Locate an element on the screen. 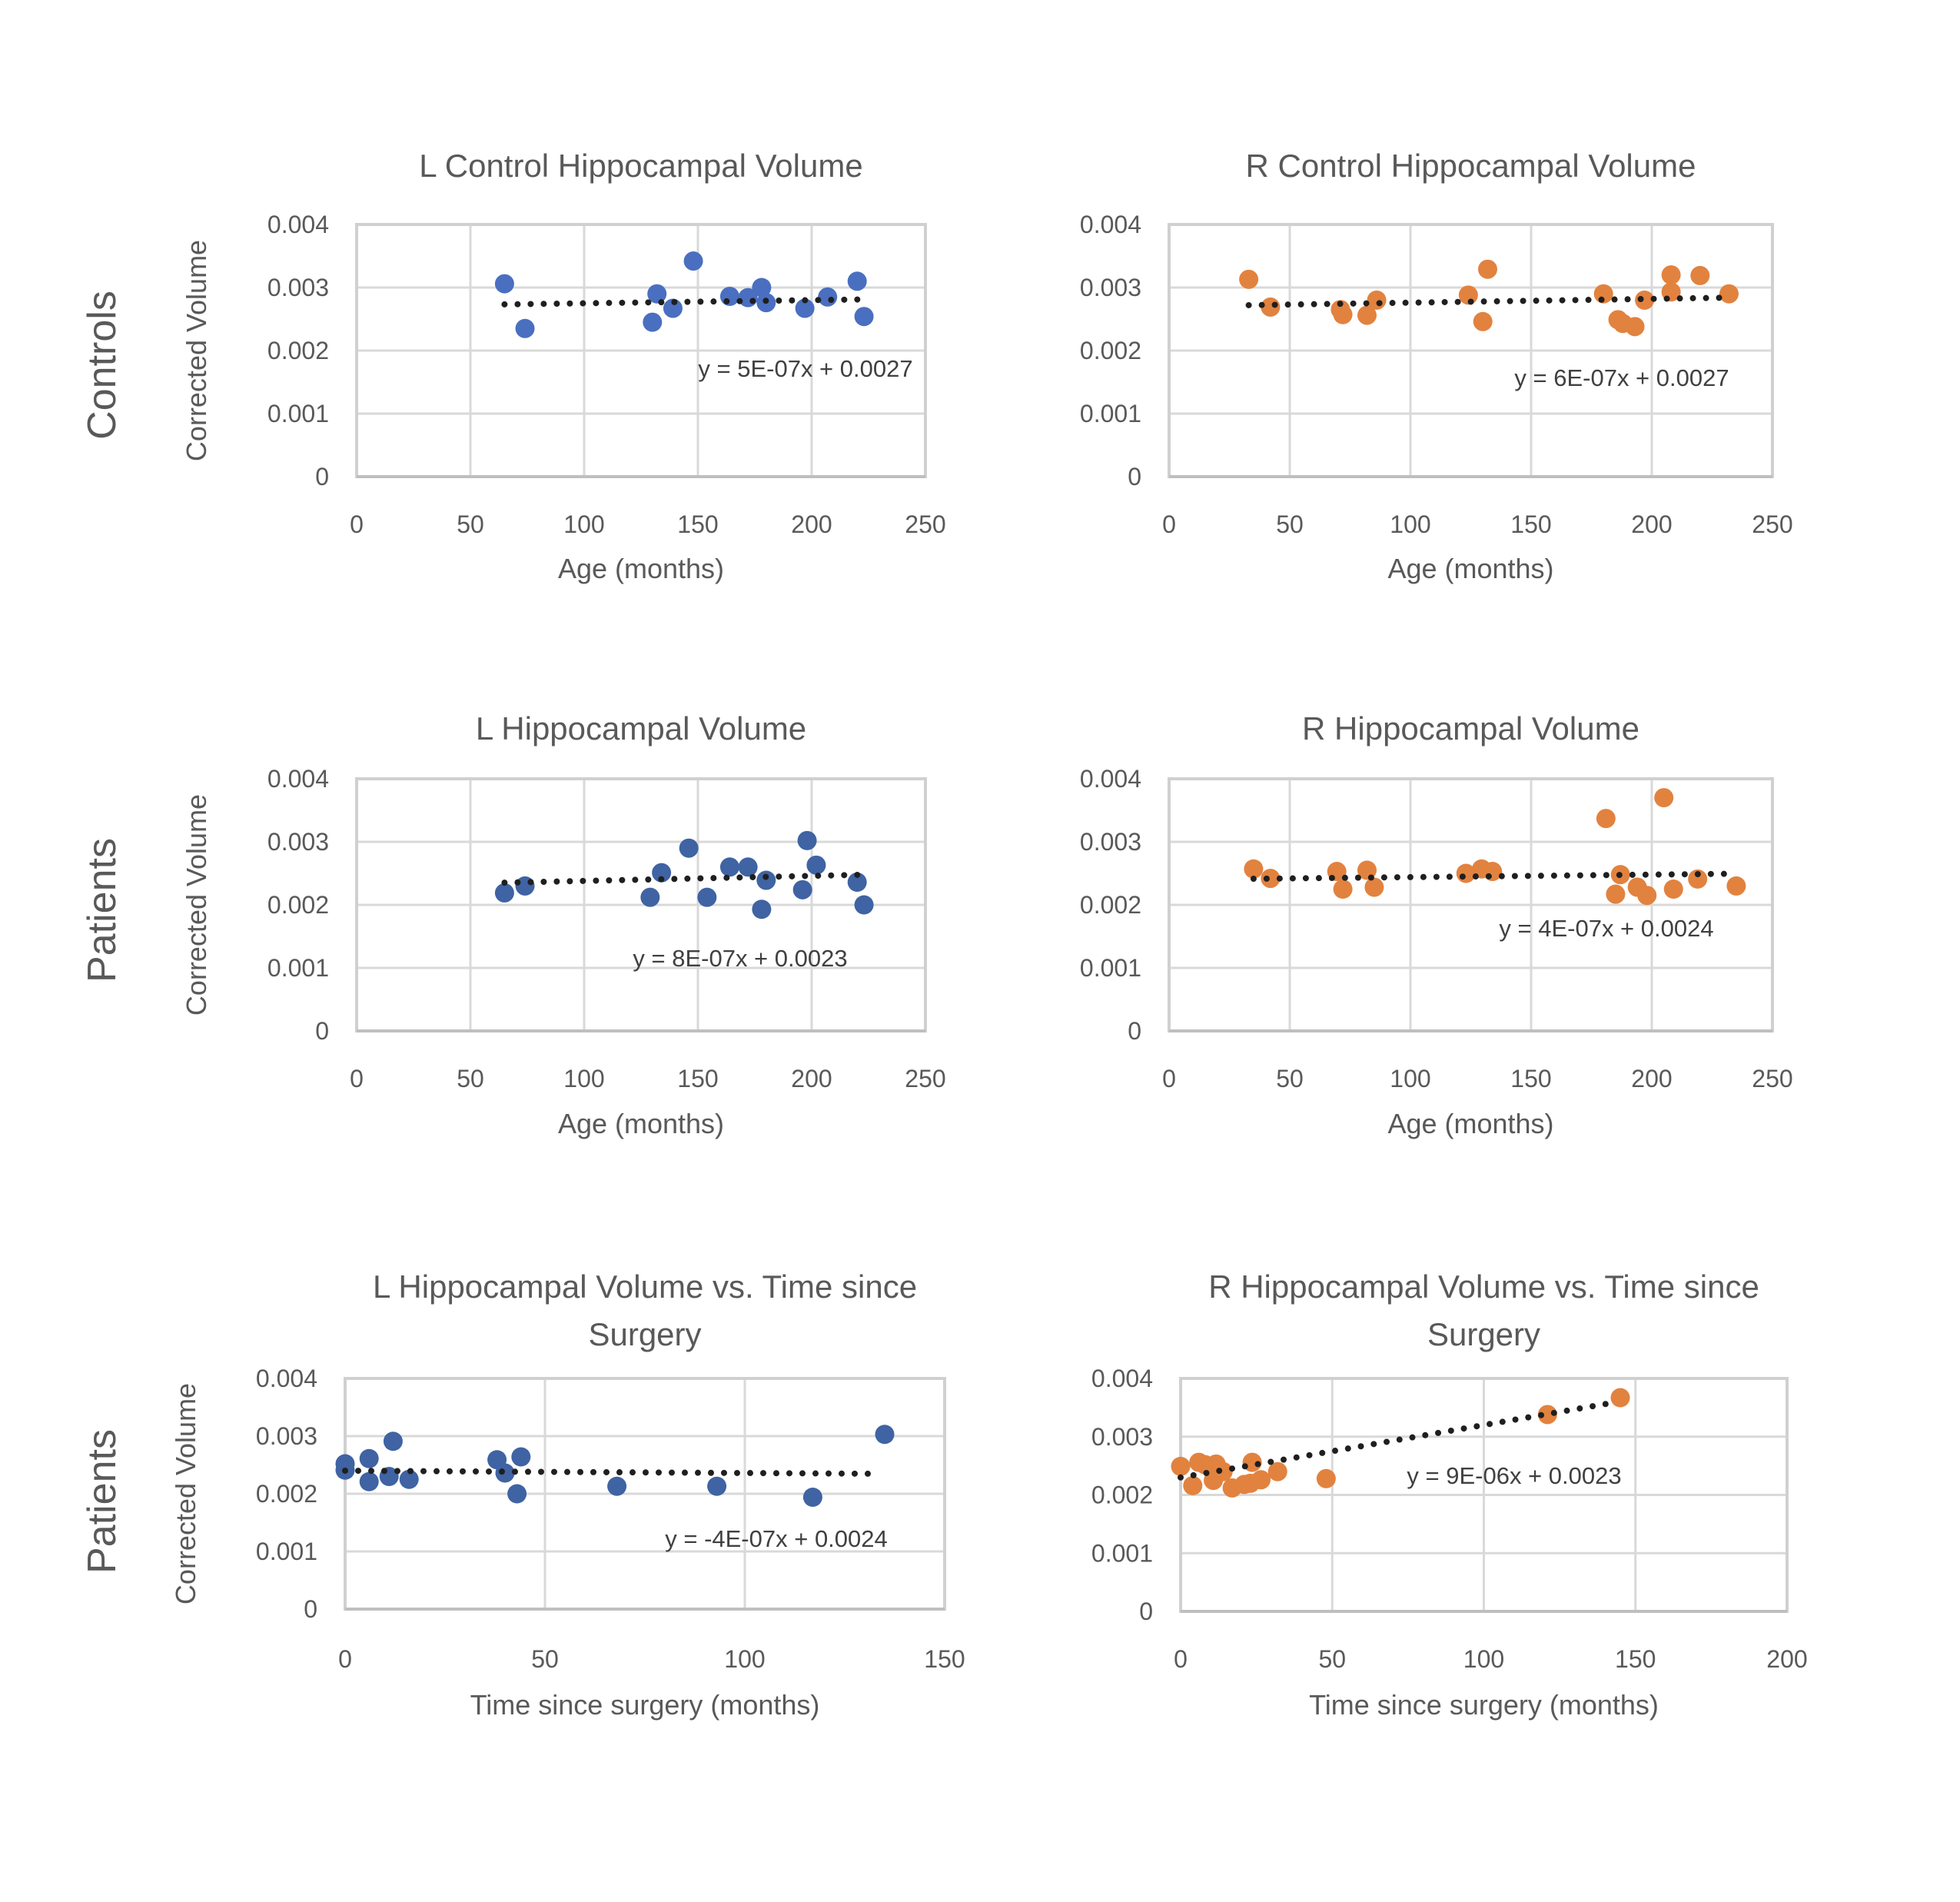  trendline-equation: y = 9E-06x + 0.0023 is located at coordinates (1514, 1475).